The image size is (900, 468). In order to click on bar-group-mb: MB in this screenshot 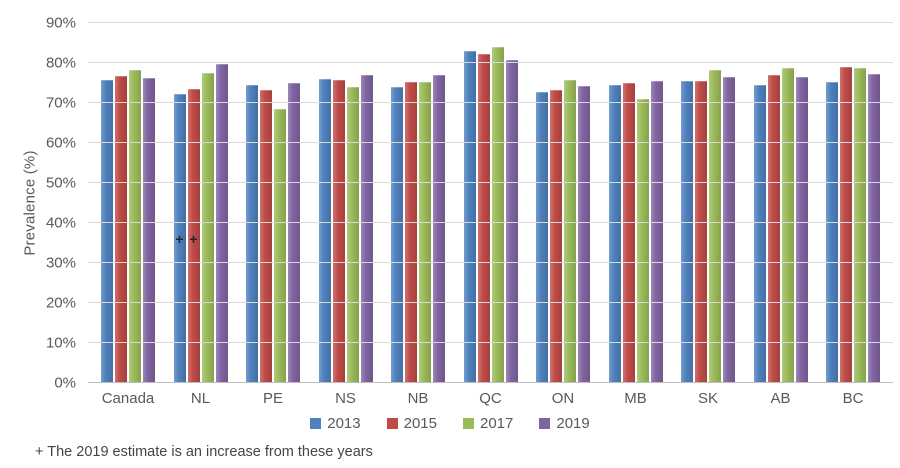, I will do `click(635, 215)`.